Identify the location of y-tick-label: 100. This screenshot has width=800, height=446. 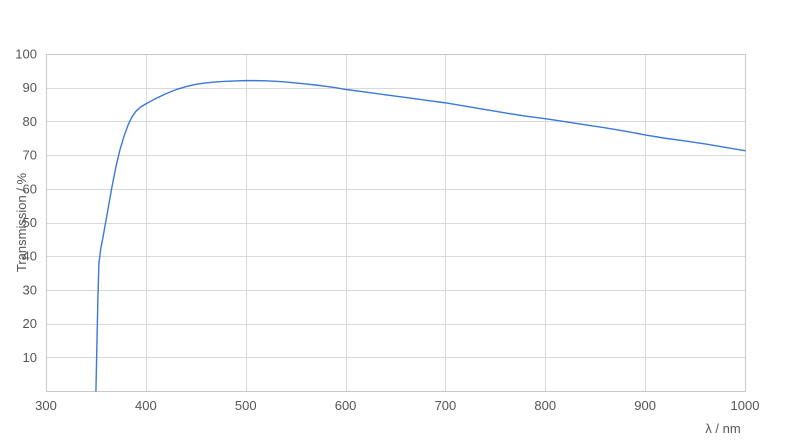
(26, 54).